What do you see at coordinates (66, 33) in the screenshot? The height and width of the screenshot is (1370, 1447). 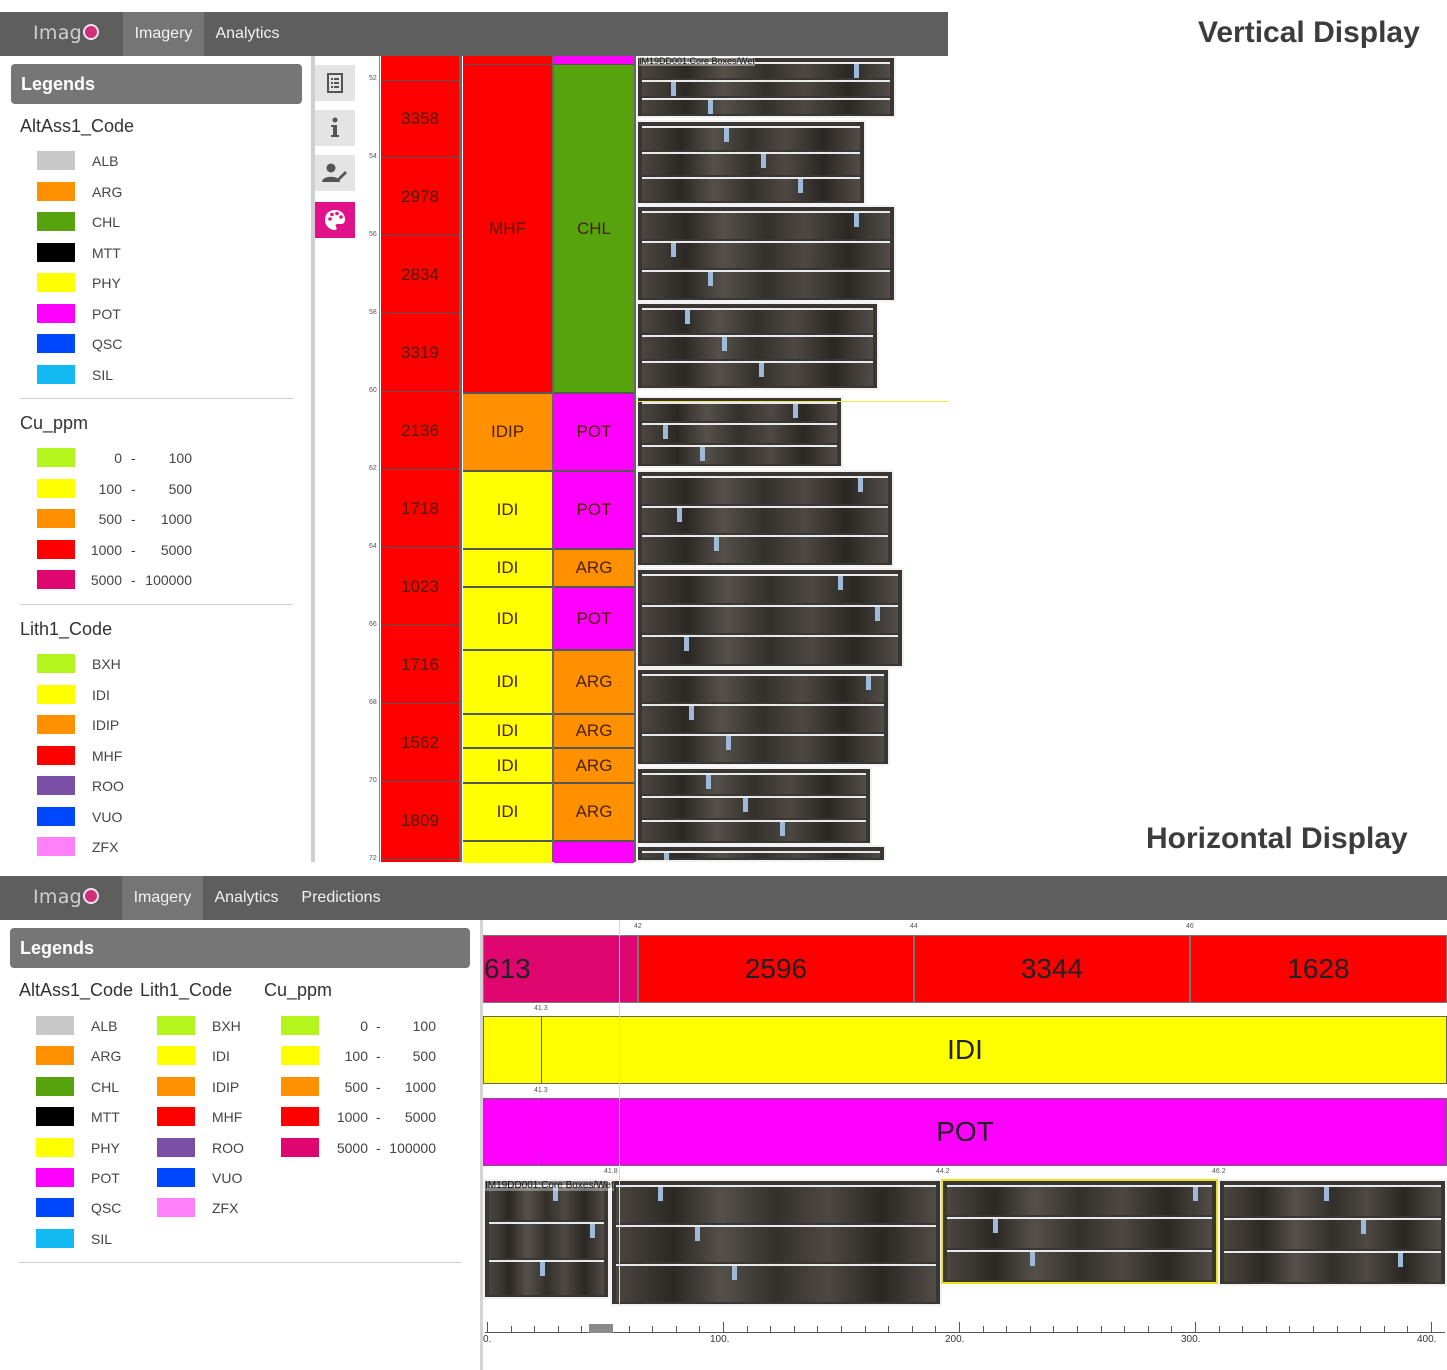 I see `vertical-logo: Imag` at bounding box center [66, 33].